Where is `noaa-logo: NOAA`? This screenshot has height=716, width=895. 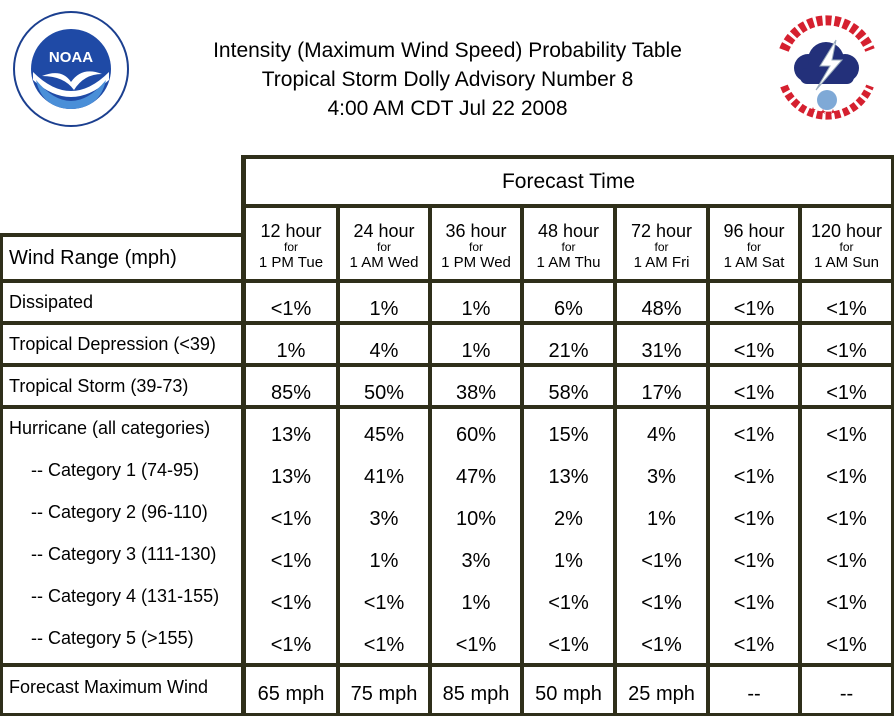
noaa-logo: NOAA is located at coordinates (71, 69).